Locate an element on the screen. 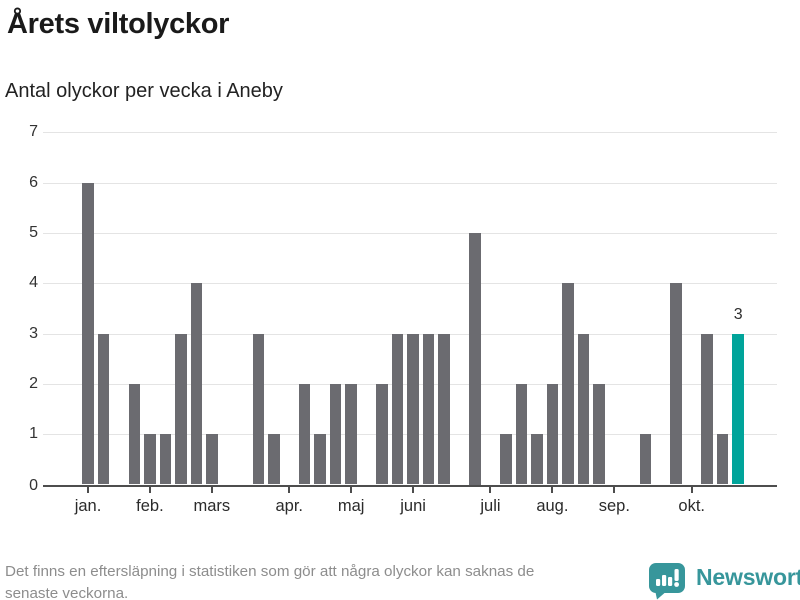 The width and height of the screenshot is (800, 600). y-tick-label-4: 4 is located at coordinates (33, 283).